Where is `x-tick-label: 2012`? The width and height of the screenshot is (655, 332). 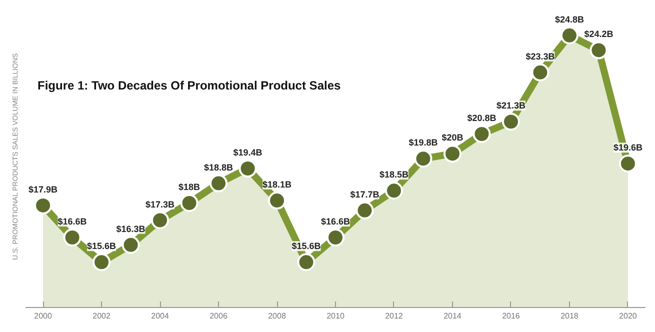
x-tick-label: 2012 is located at coordinates (394, 316).